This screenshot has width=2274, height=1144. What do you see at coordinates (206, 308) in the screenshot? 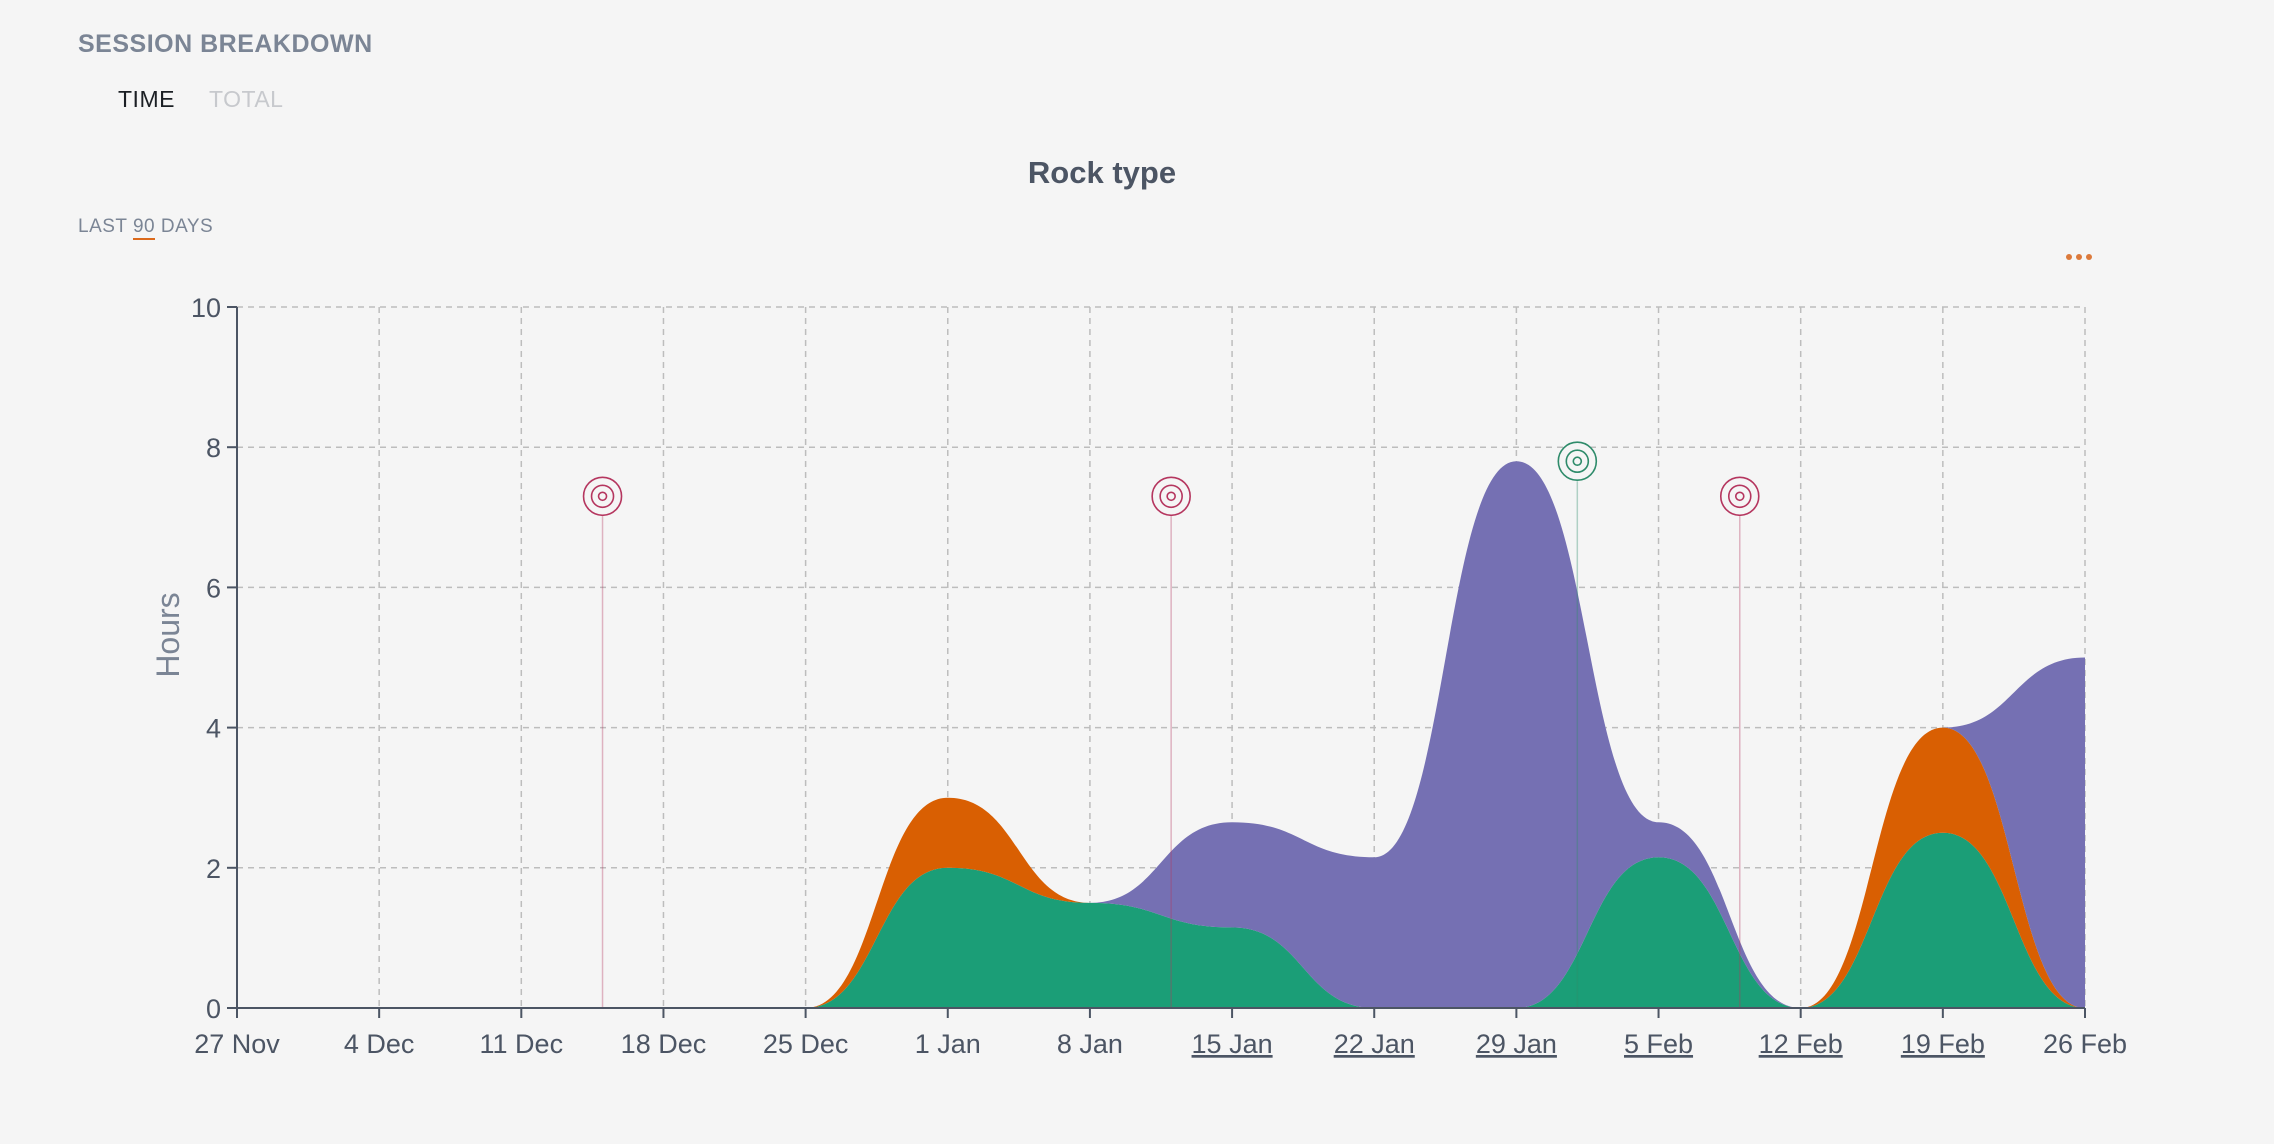
I see `y-tick-label: 10` at bounding box center [206, 308].